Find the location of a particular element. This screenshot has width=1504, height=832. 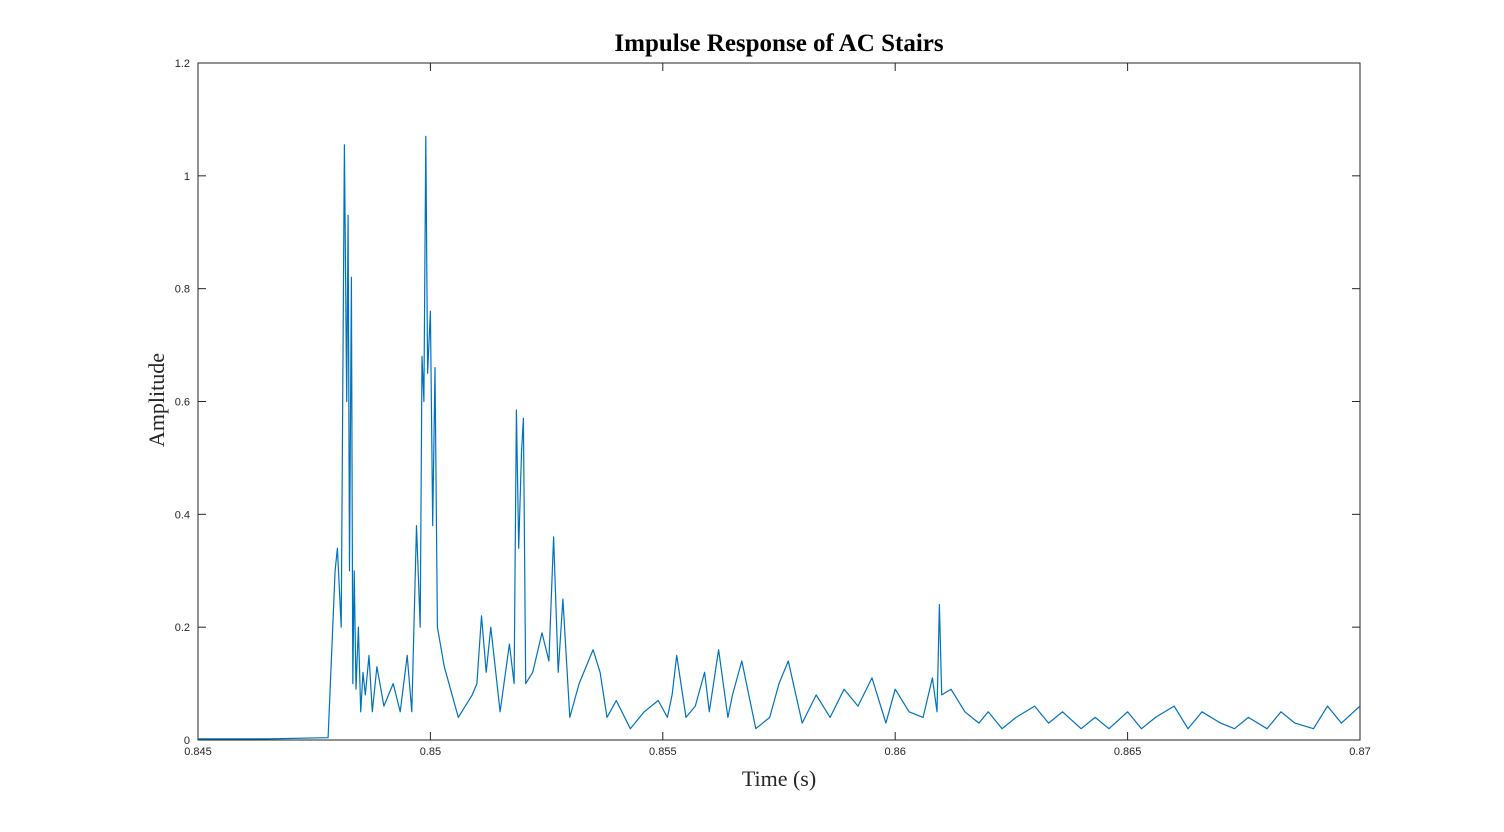

x-tick-label: 0.87 is located at coordinates (1359, 752).